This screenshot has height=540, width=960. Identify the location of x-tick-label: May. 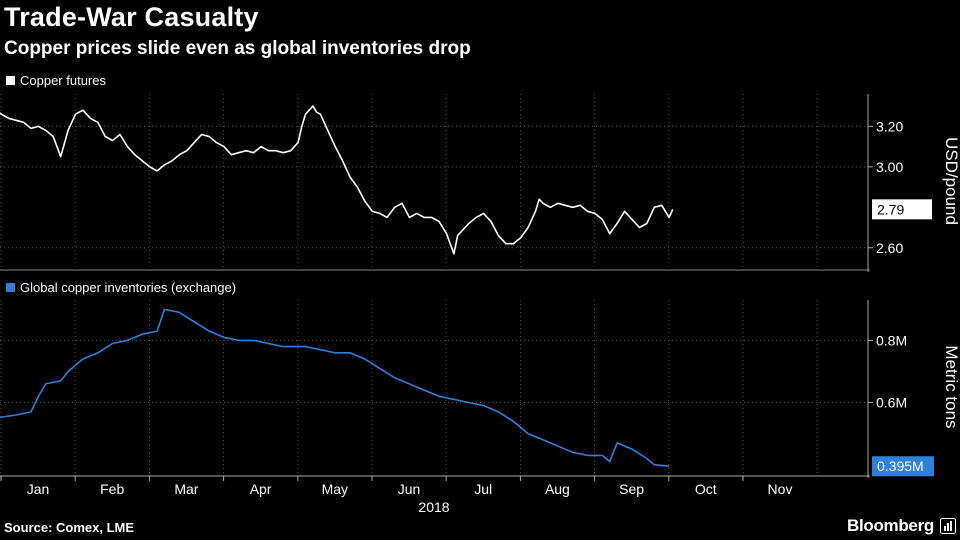
(335, 489).